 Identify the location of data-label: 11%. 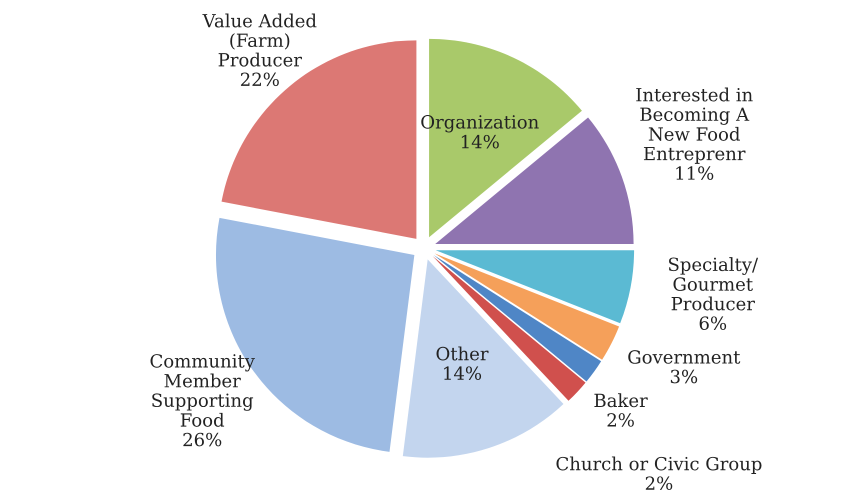
(695, 173).